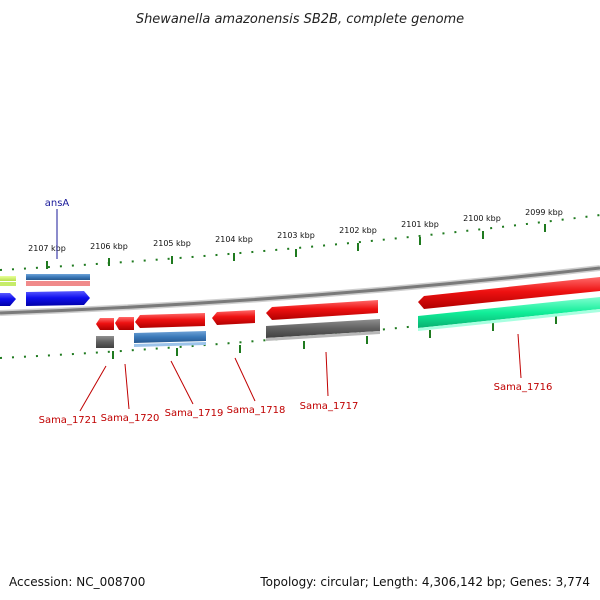 This screenshot has width=600, height=600. What do you see at coordinates (8, 299) in the screenshot?
I see `gene-partial-left` at bounding box center [8, 299].